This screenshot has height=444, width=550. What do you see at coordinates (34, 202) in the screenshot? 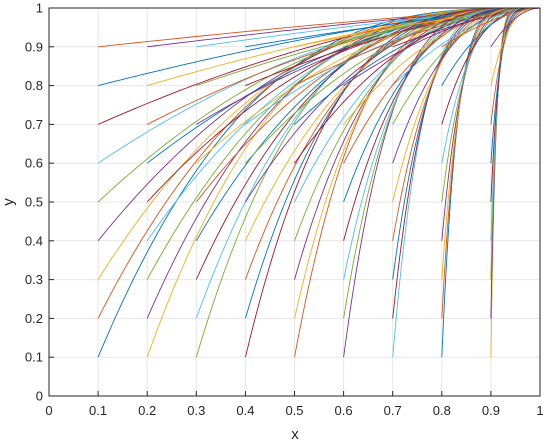
I see `y-tick-label: 0.5` at bounding box center [34, 202].